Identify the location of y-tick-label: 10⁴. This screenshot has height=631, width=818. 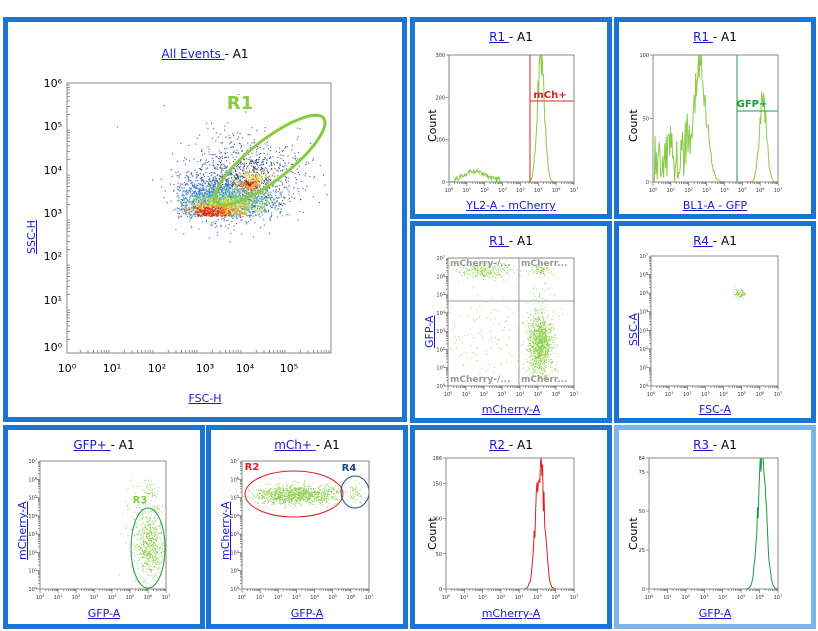
(53, 170).